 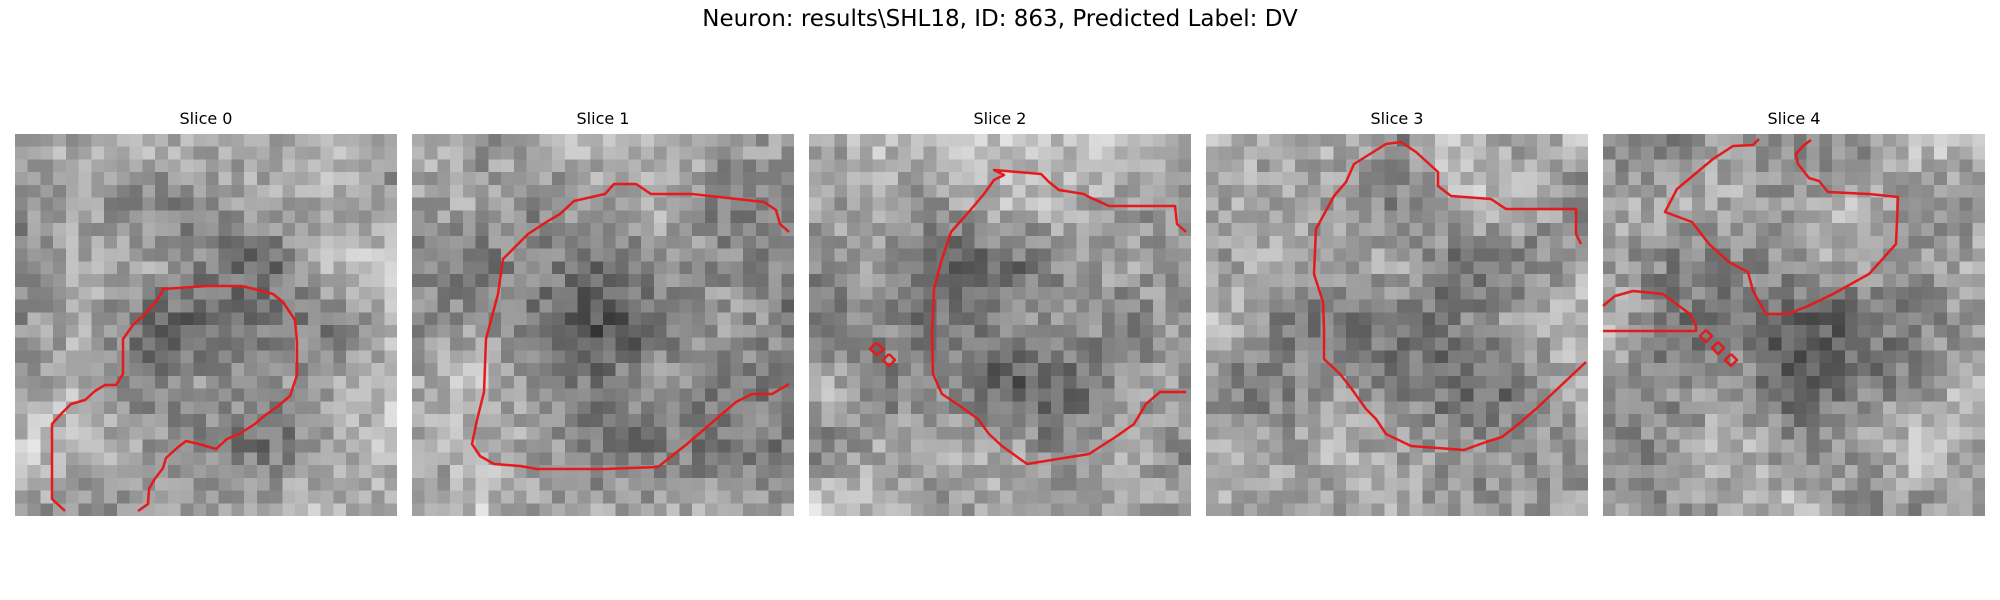 I want to click on slice-2-title: Slice 2, so click(x=1000, y=118).